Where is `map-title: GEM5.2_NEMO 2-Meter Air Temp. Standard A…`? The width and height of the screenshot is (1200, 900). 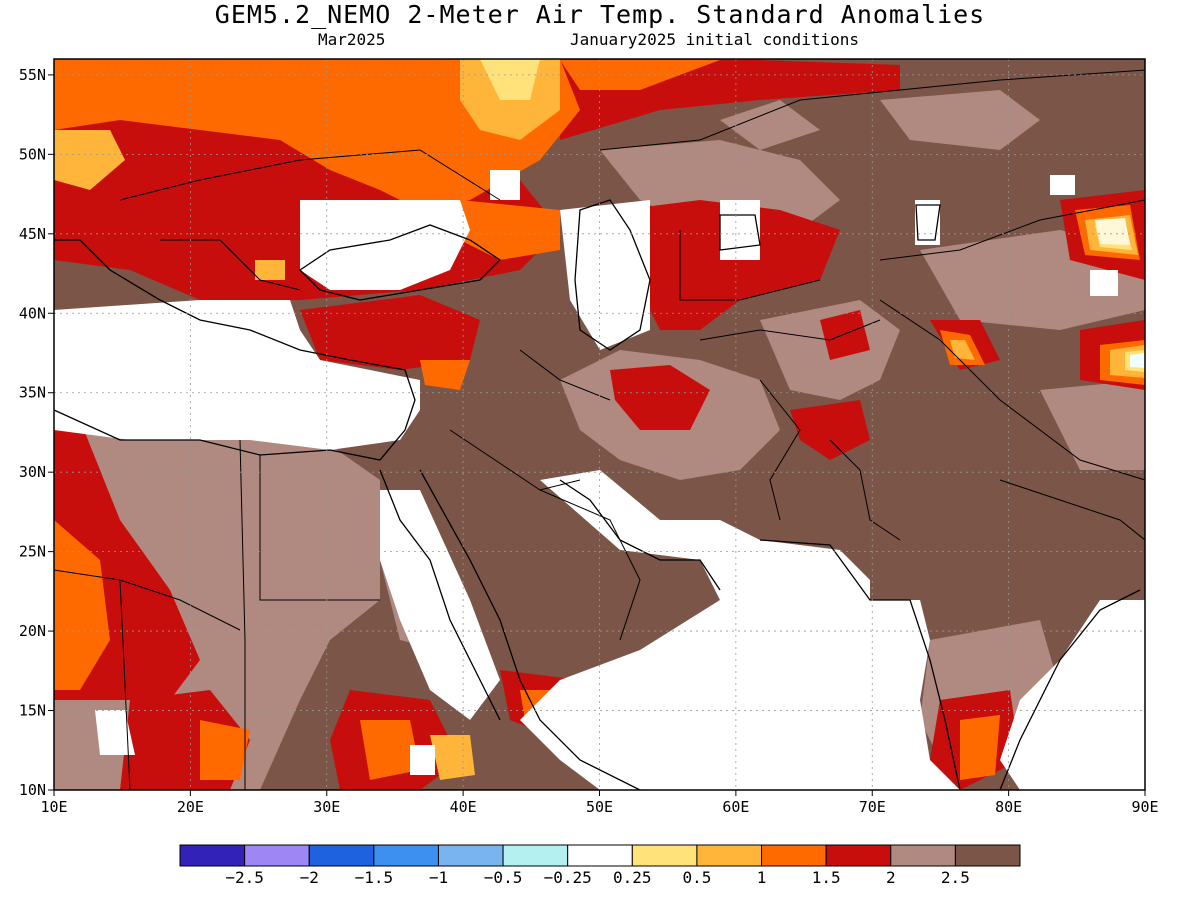
map-title: GEM5.2_NEMO 2-Meter Air Temp. Standard A… is located at coordinates (600, 14).